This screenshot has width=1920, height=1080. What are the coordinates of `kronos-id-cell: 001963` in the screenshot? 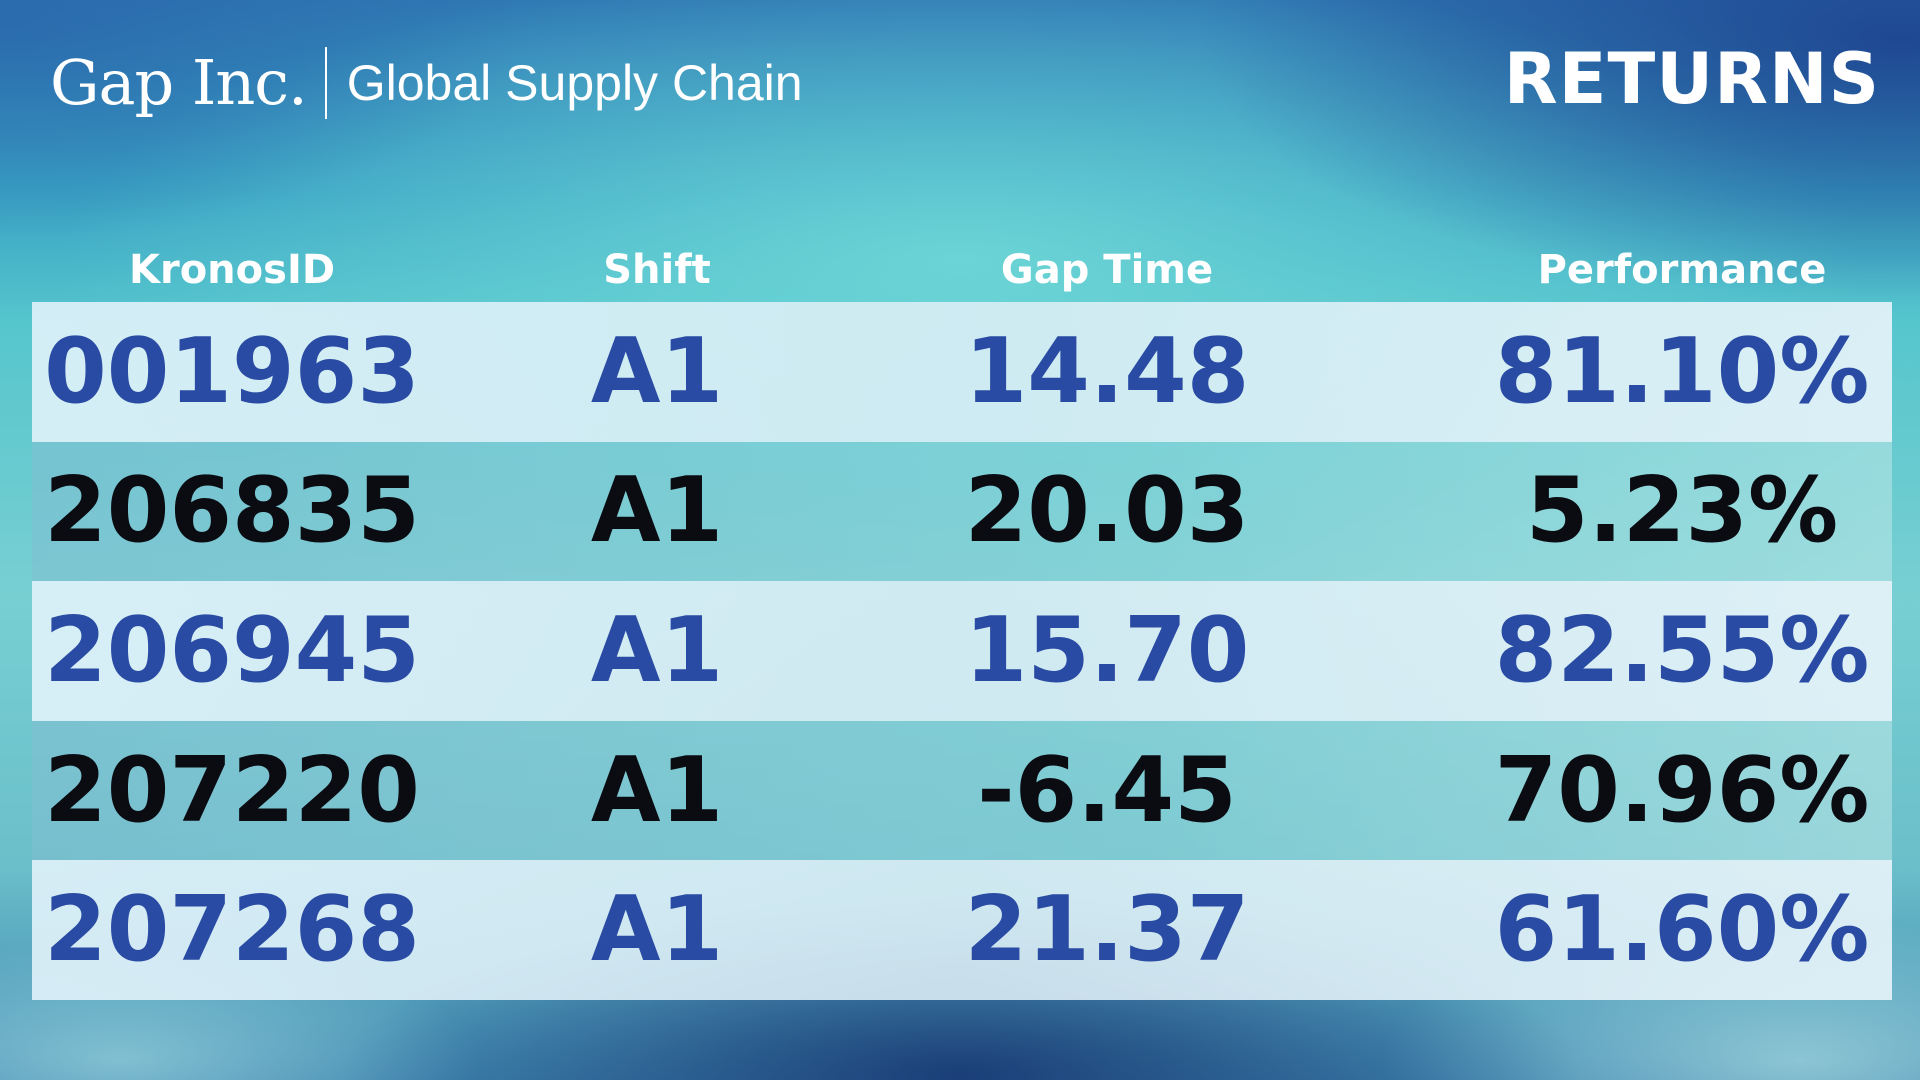 It's located at (232, 371).